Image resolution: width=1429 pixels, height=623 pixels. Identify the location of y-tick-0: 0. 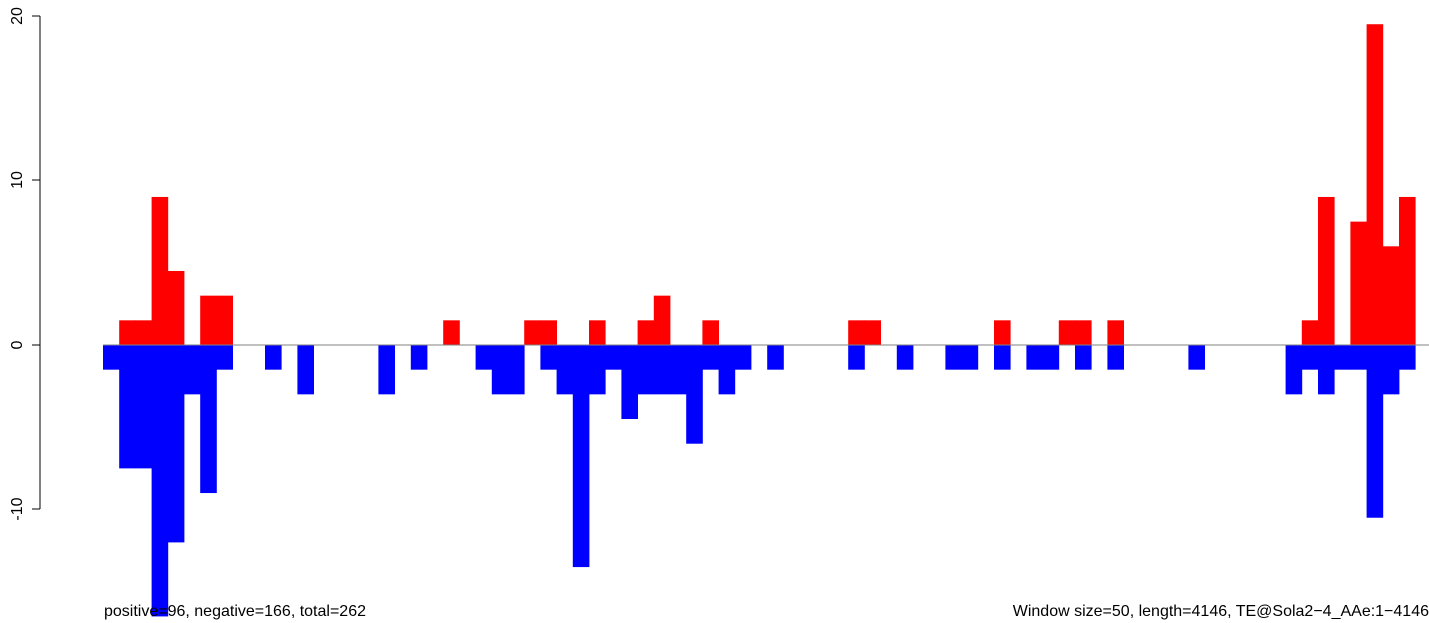
(24, 344).